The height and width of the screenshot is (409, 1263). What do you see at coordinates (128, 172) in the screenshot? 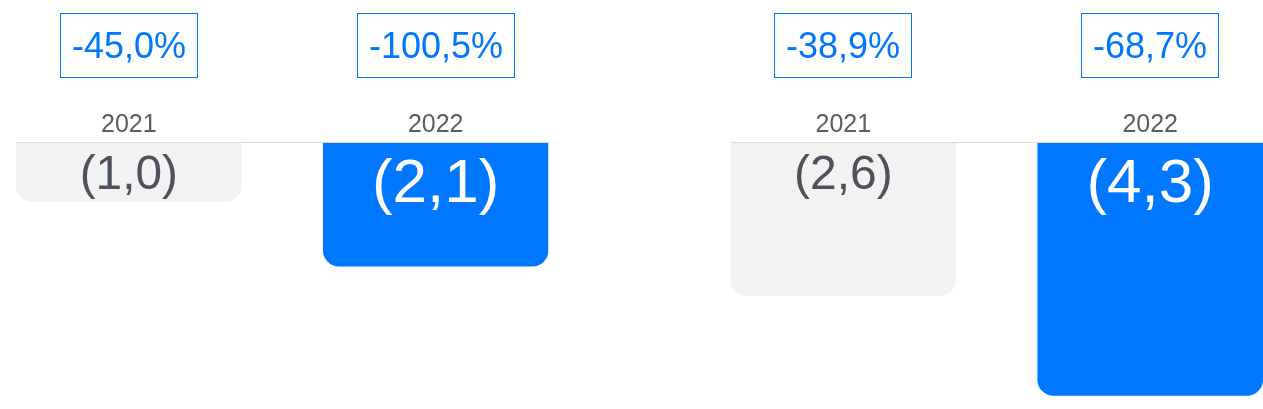
I see `data-label: (1,0)` at bounding box center [128, 172].